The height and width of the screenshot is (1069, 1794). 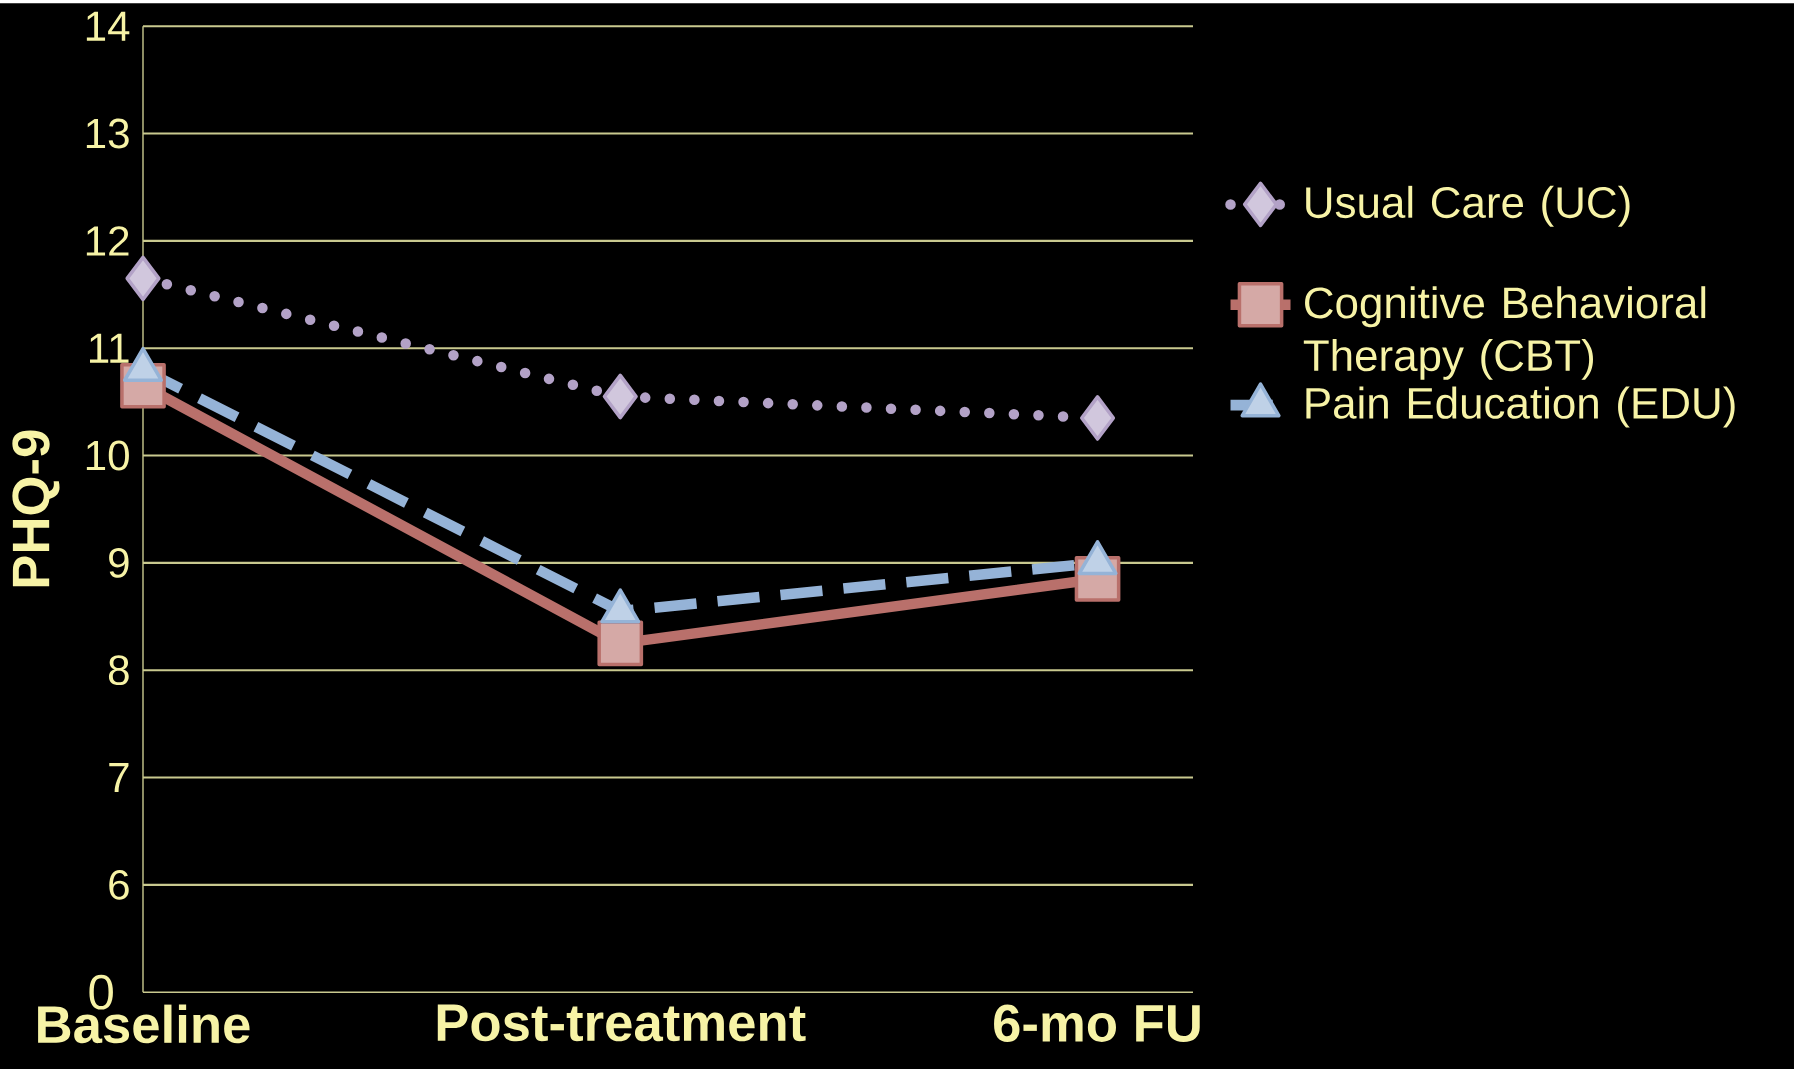 What do you see at coordinates (108, 26) in the screenshot?
I see `y-tick-label: 14` at bounding box center [108, 26].